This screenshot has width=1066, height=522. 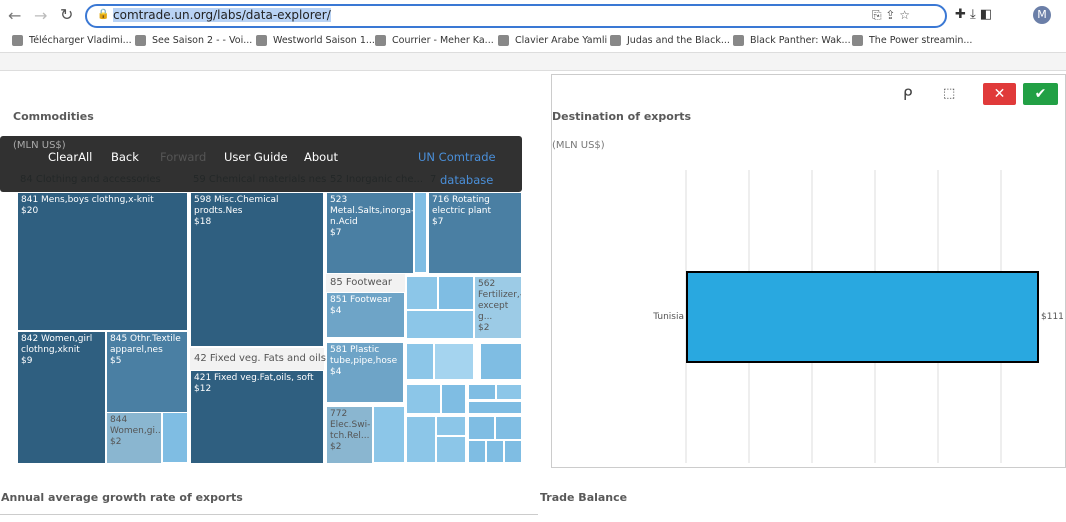 What do you see at coordinates (145, 344) in the screenshot?
I see `tile-name: 845 Othr.Textile apparel,nes` at bounding box center [145, 344].